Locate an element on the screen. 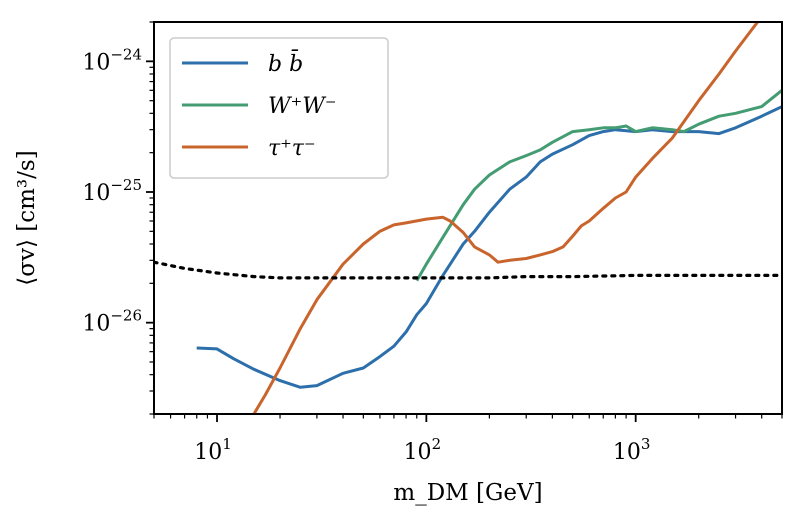  x-axis-label: m_DM [GeV] is located at coordinates (467, 493).